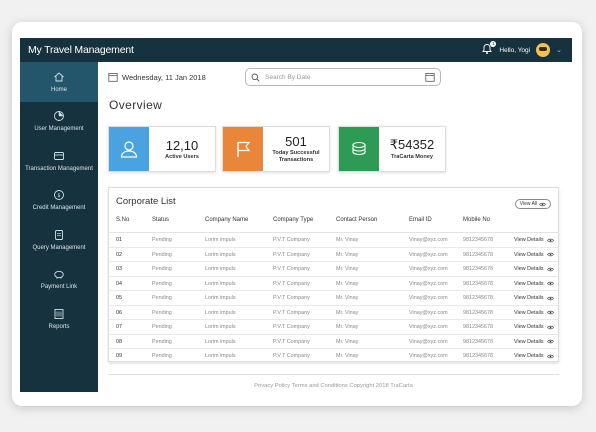 The width and height of the screenshot is (596, 432). What do you see at coordinates (489, 49) in the screenshot?
I see `notification-bell-icon: 1` at bounding box center [489, 49].